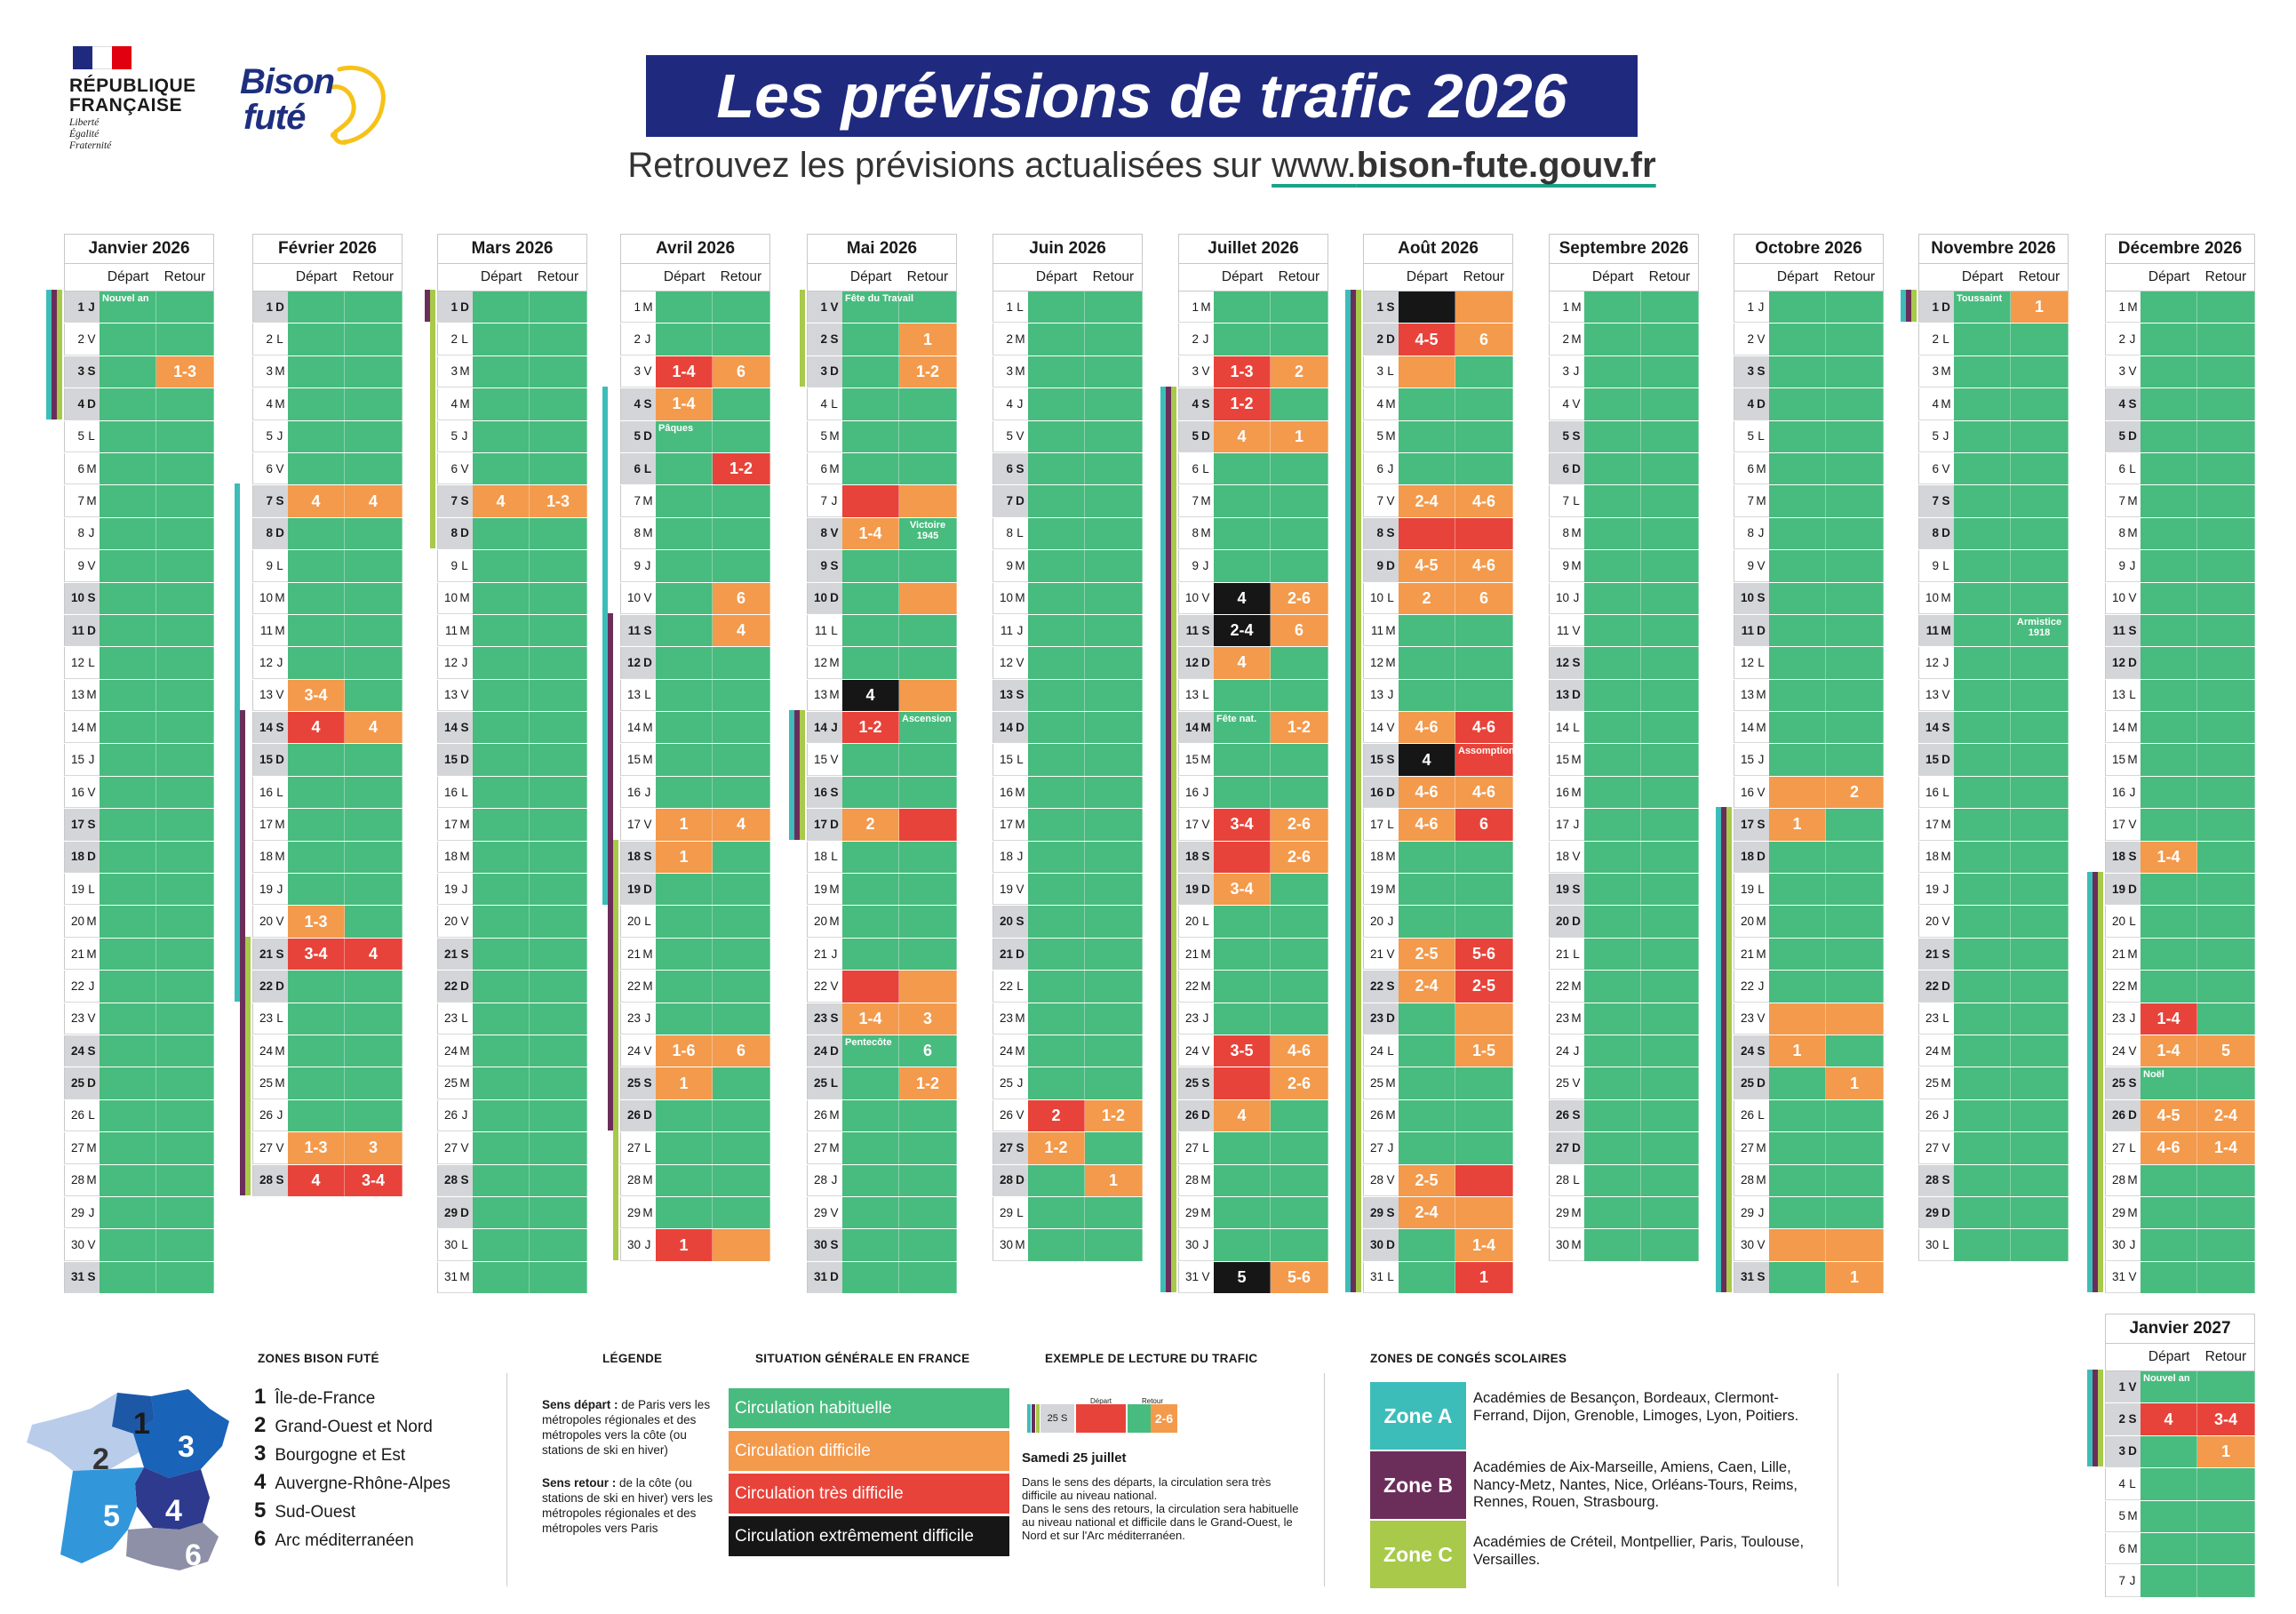  Describe the element at coordinates (1242, 889) in the screenshot. I see `zone-forecast: 3-4` at that location.